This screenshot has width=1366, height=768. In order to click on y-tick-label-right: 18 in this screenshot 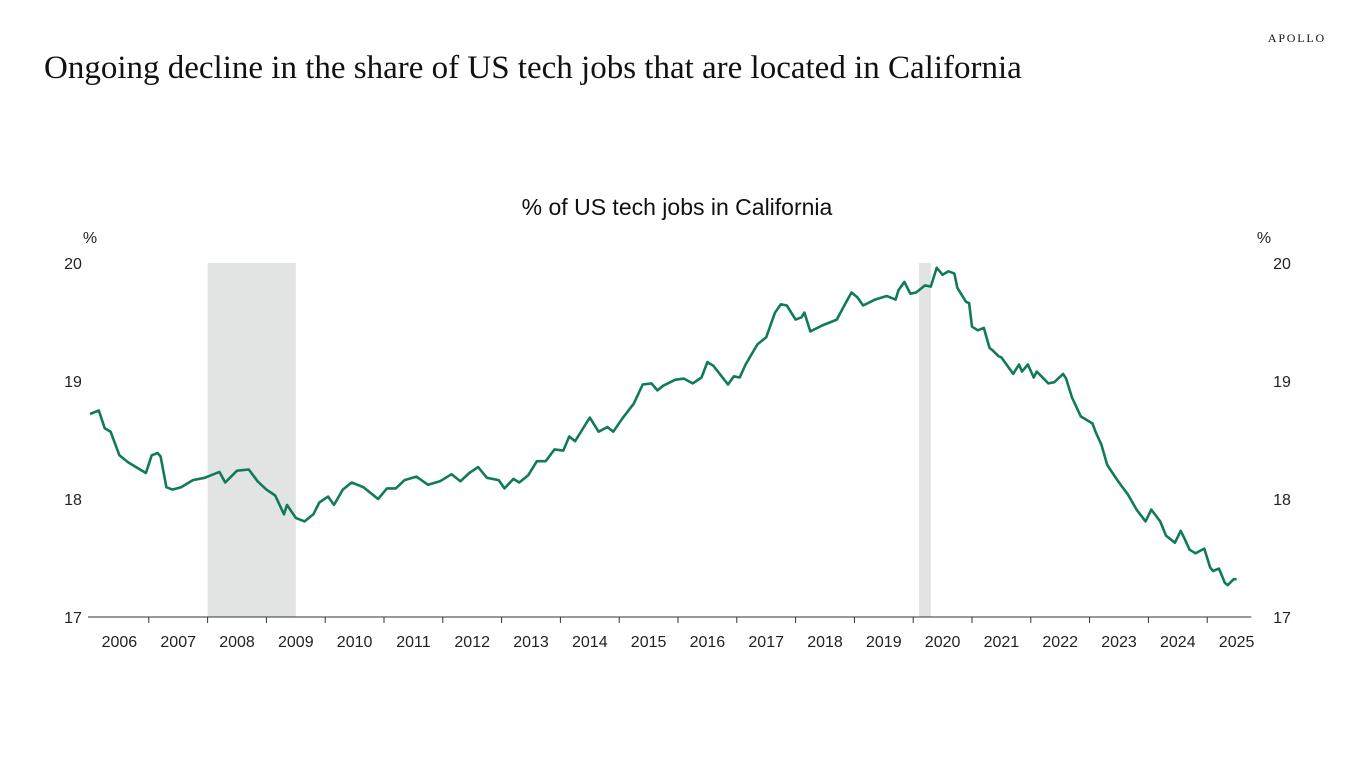, I will do `click(1282, 500)`.